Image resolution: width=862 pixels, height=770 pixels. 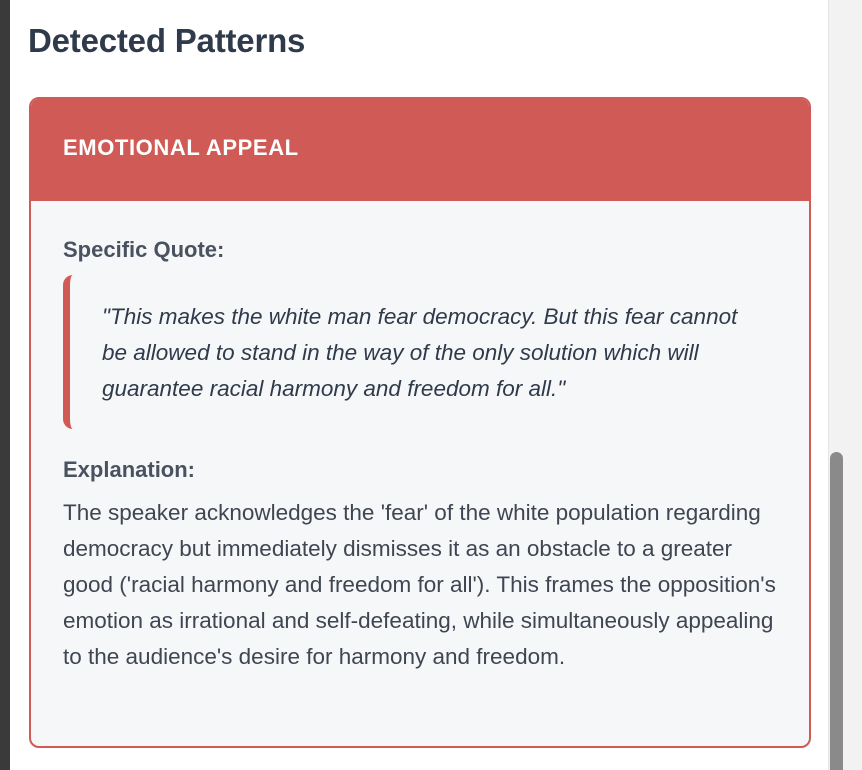 What do you see at coordinates (167, 40) in the screenshot?
I see `section-title: Detected Patterns` at bounding box center [167, 40].